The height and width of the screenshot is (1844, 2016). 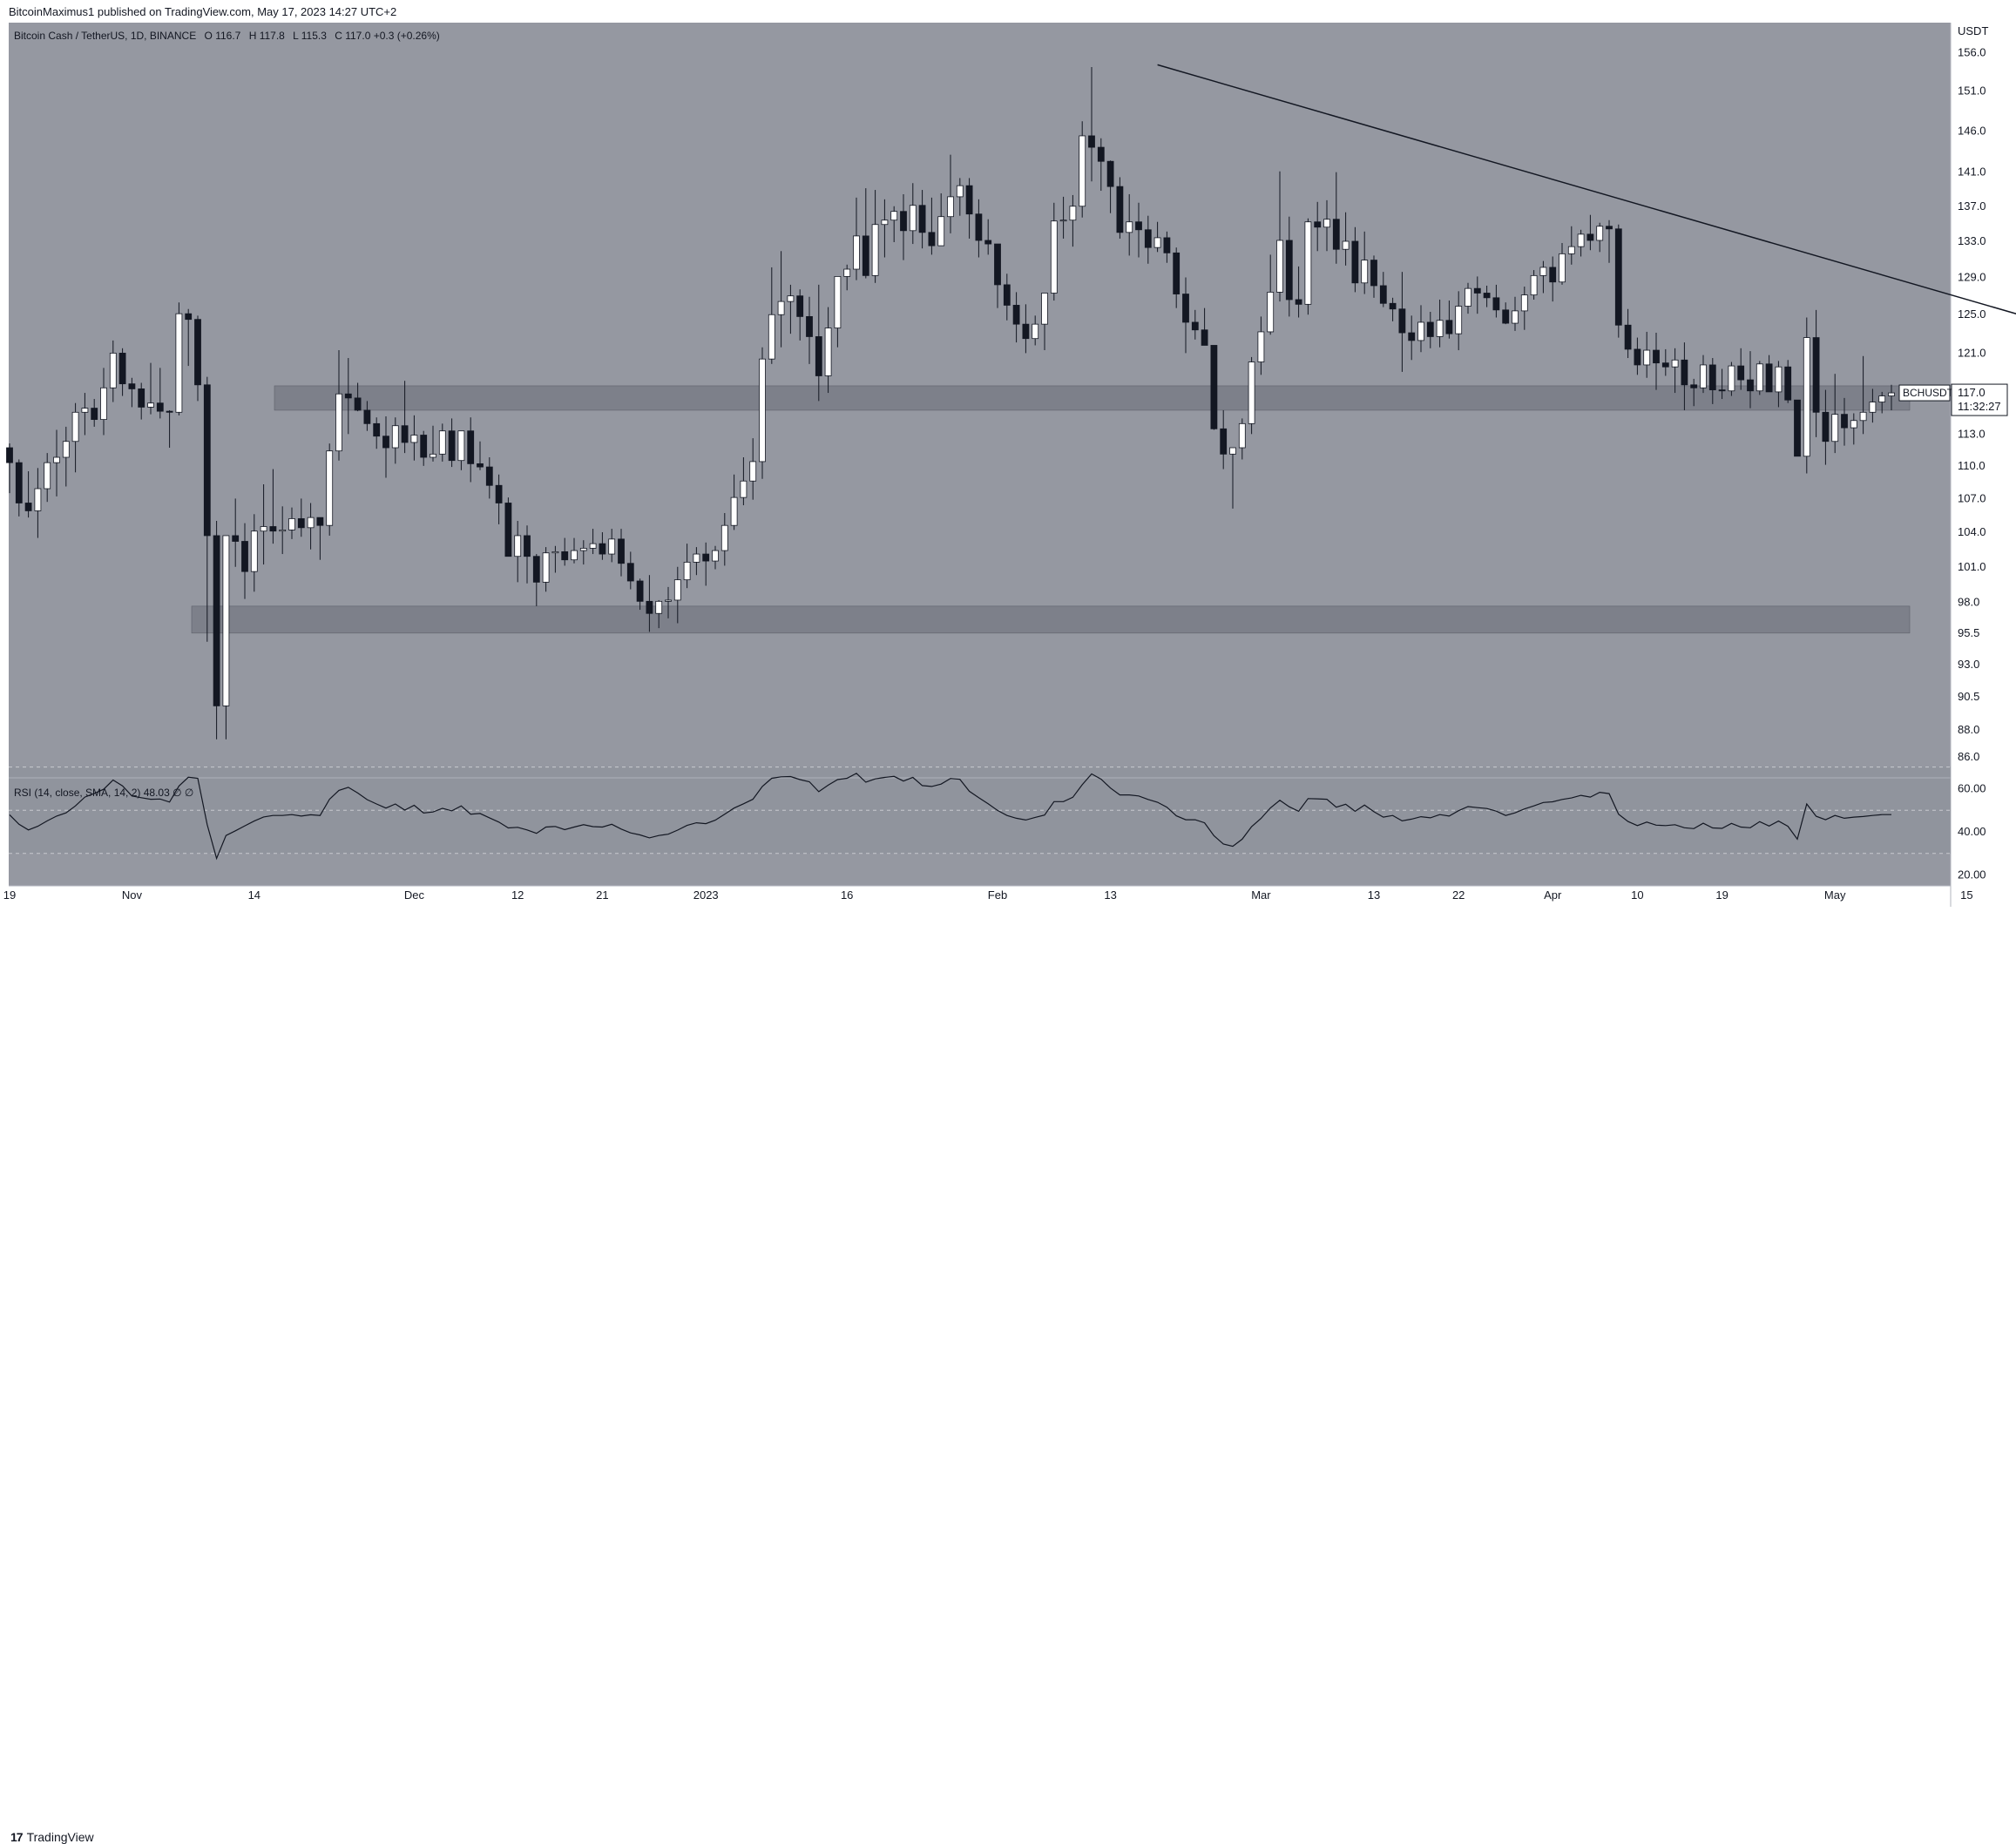 What do you see at coordinates (1968, 697) in the screenshot?
I see `price-tick-label: 90.5` at bounding box center [1968, 697].